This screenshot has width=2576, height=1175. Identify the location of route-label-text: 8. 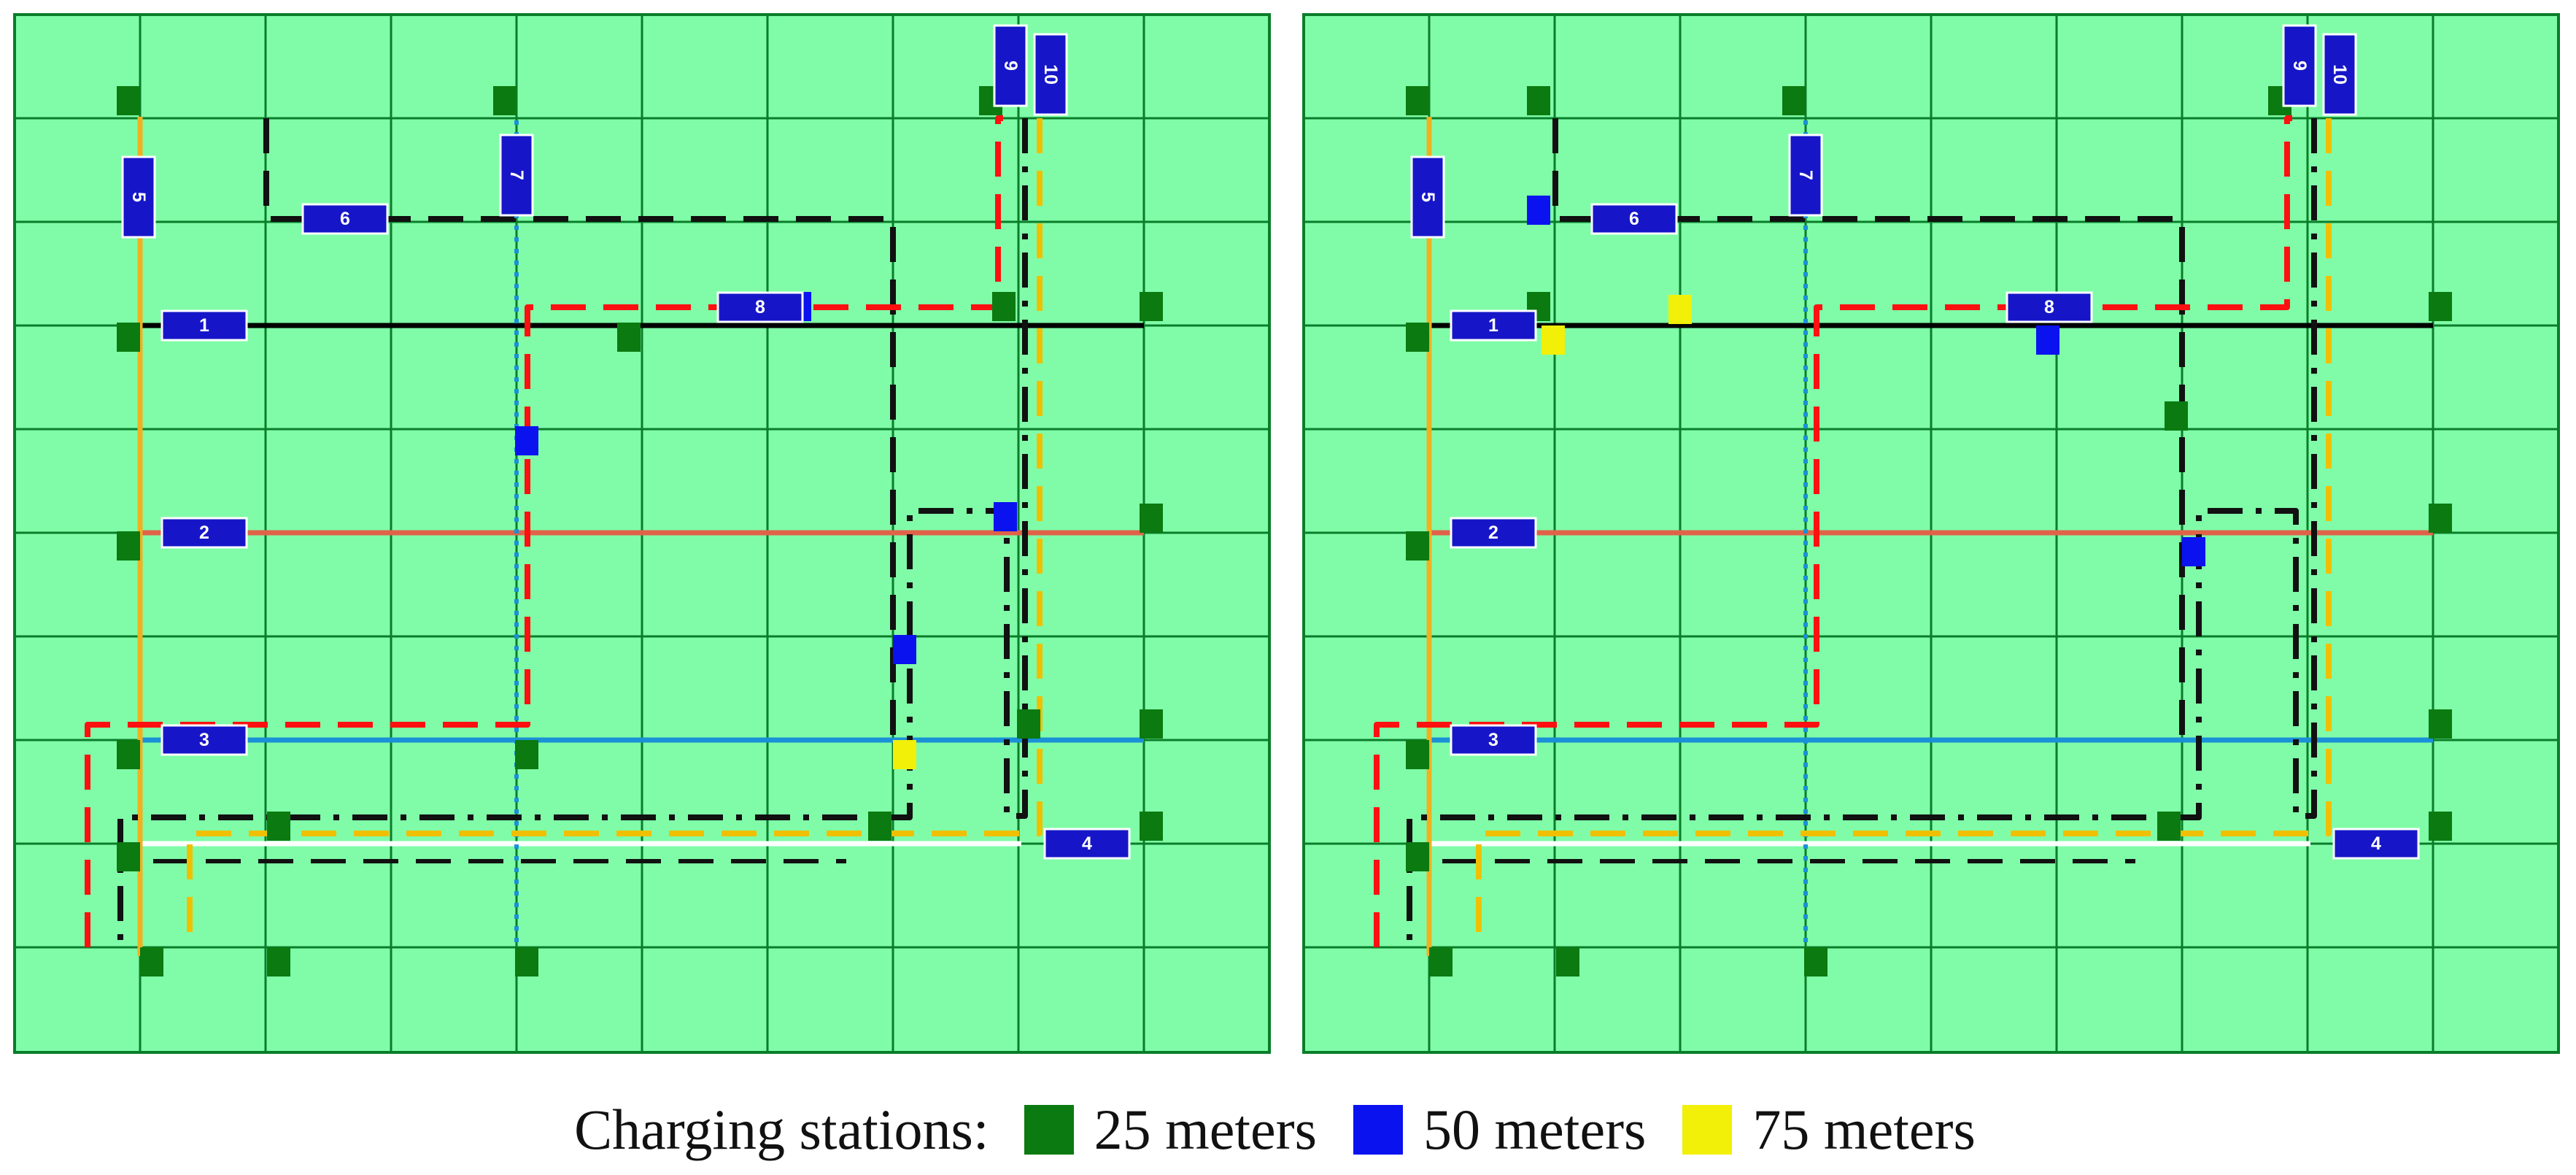
(2049, 307).